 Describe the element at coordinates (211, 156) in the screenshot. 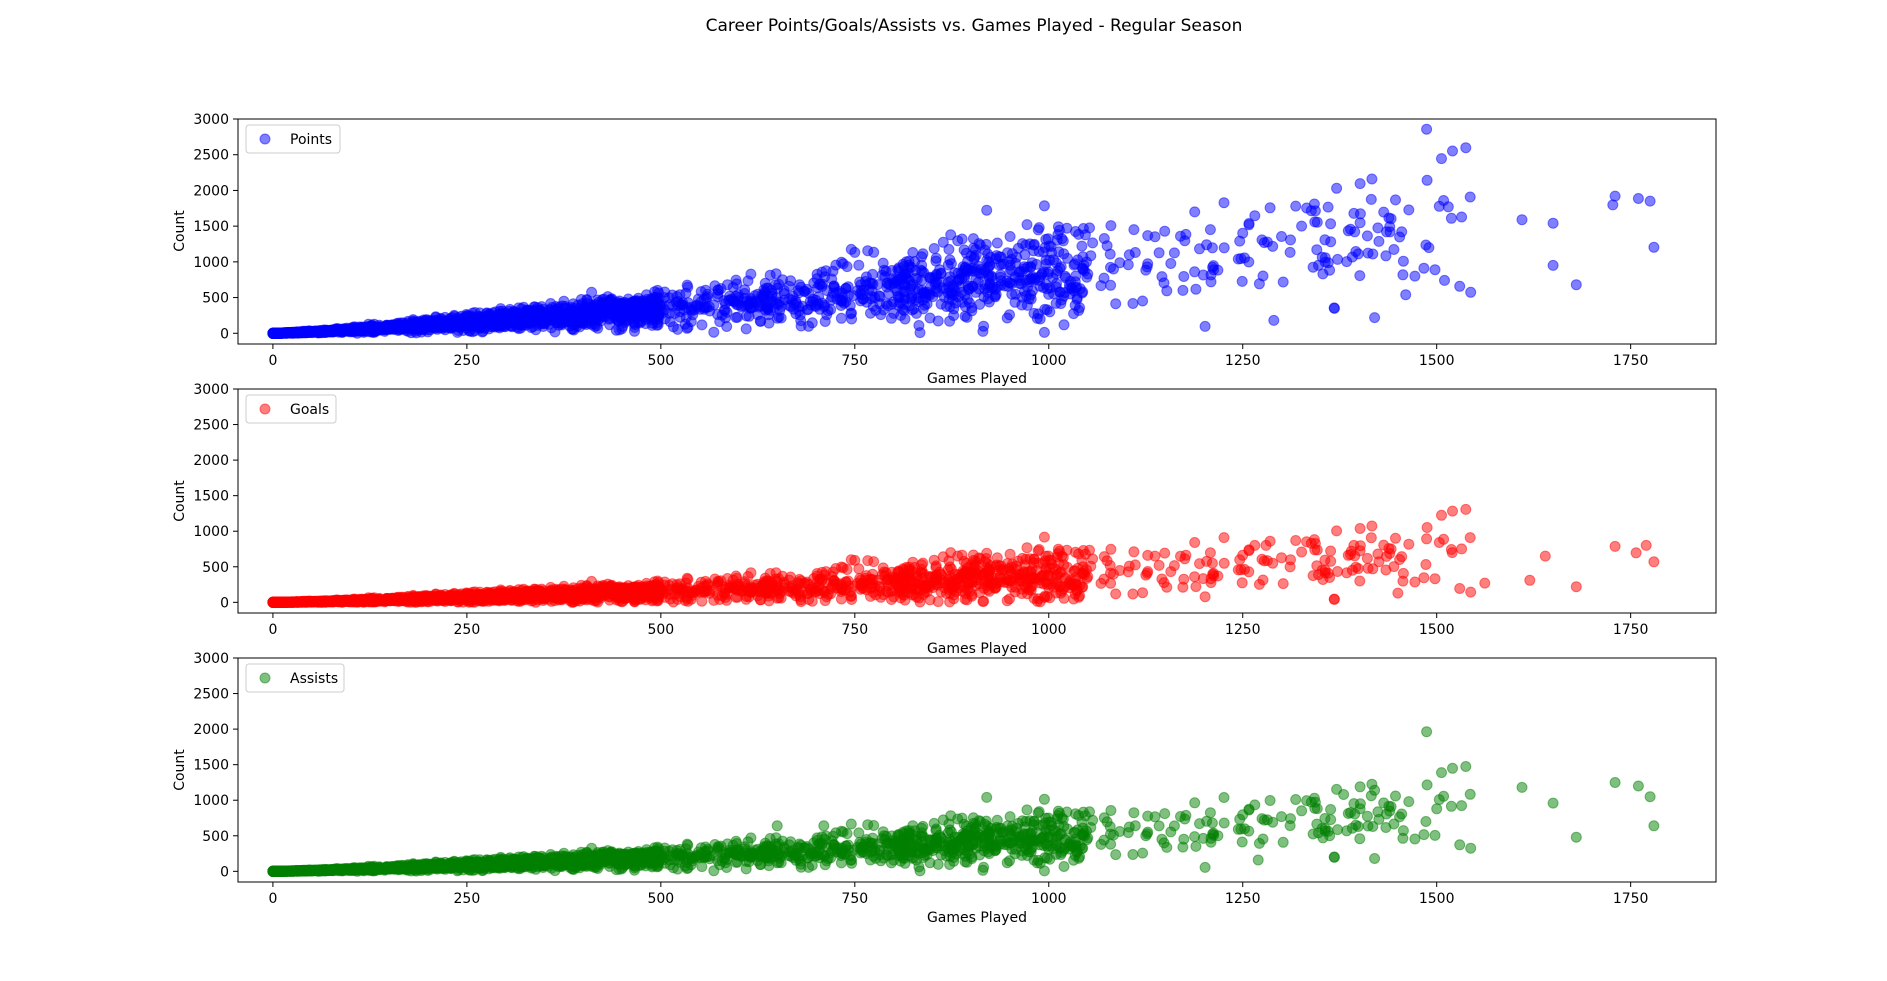

I see `points-y-tick-label: 2500` at that location.